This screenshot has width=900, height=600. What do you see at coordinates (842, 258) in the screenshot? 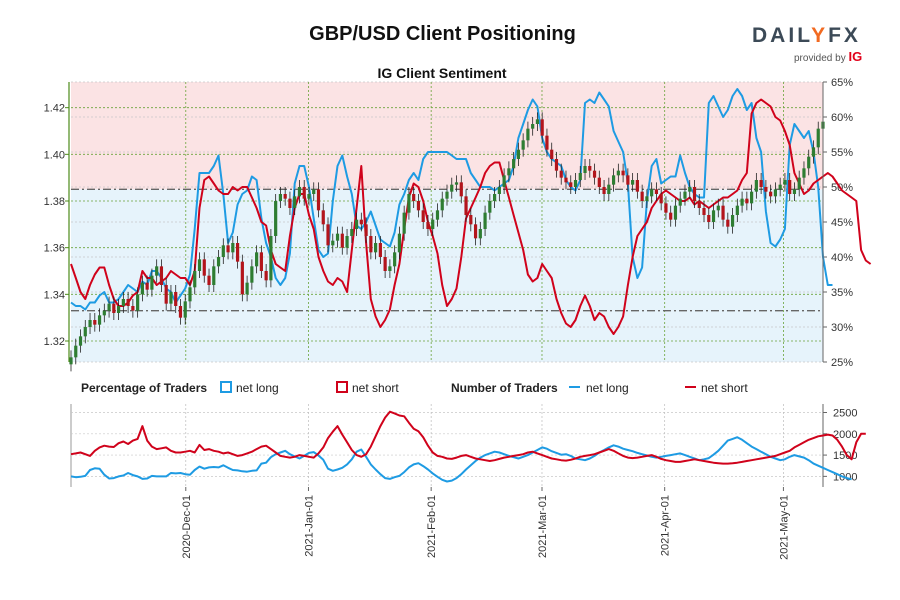
I see `pct-tick-label: 40%` at bounding box center [842, 258].